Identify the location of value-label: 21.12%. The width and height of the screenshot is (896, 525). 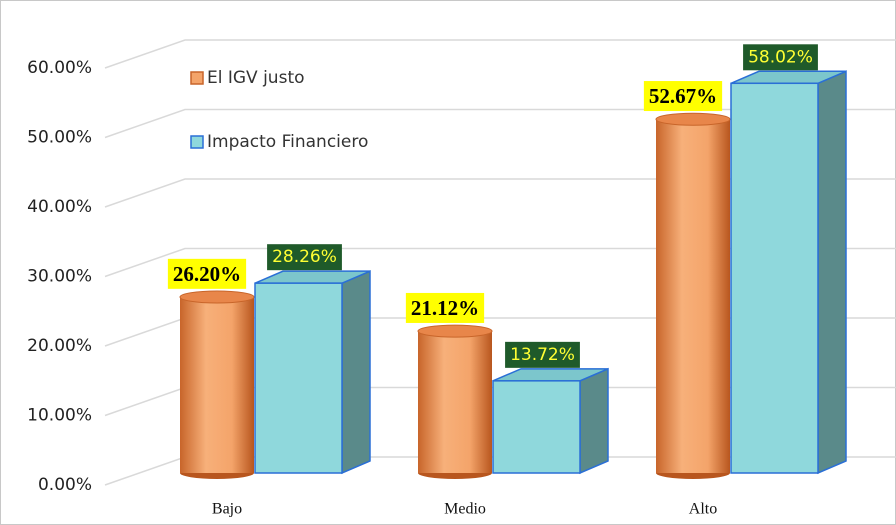
(445, 308).